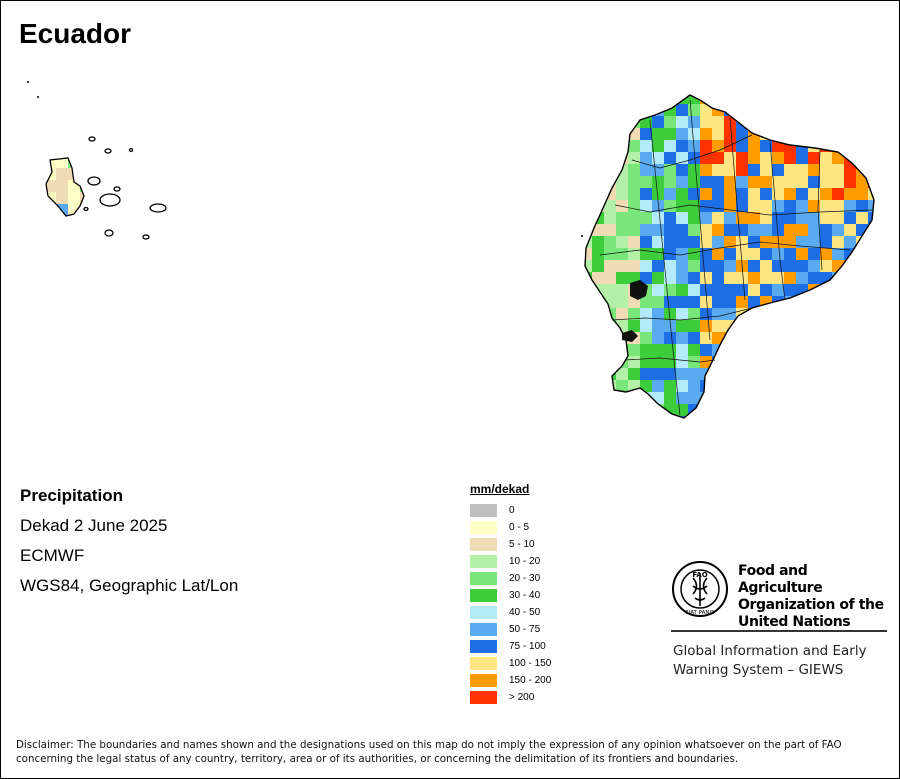 The width and height of the screenshot is (900, 779). I want to click on svg-text: FAO, so click(699, 575).